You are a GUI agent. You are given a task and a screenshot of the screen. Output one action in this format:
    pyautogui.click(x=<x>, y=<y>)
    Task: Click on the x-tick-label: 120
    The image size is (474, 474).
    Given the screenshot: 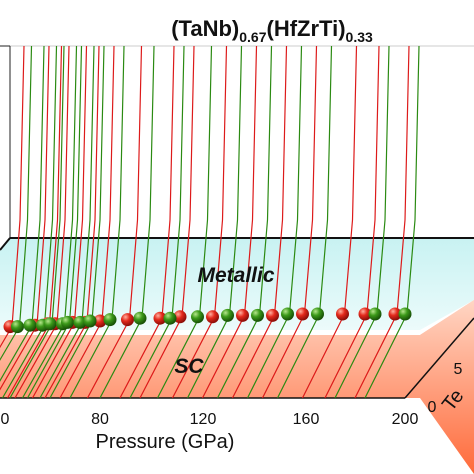 What is the action you would take?
    pyautogui.click(x=203, y=419)
    